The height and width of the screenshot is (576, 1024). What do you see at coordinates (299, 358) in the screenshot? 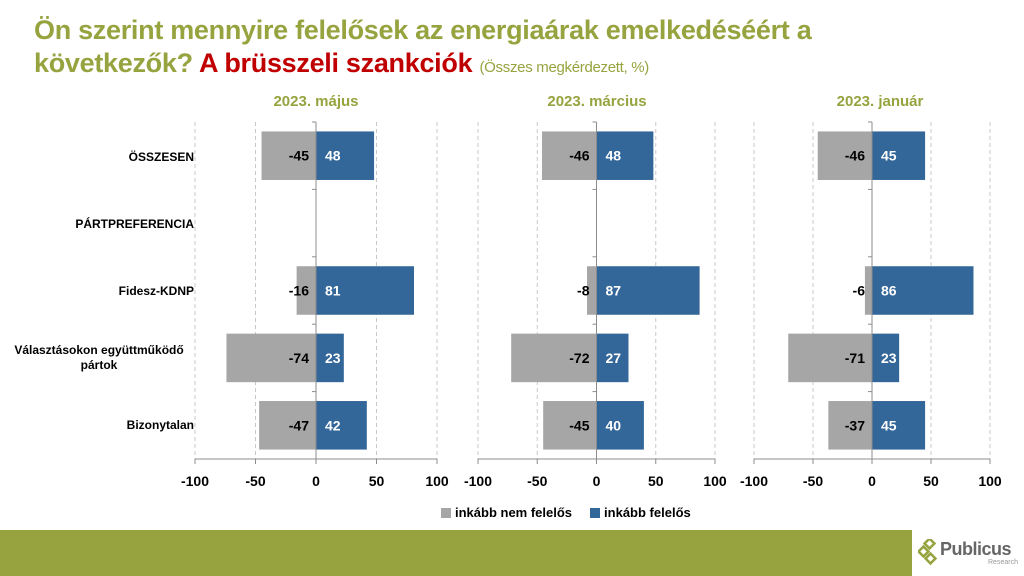
I see `data-label-negative: -74` at bounding box center [299, 358].